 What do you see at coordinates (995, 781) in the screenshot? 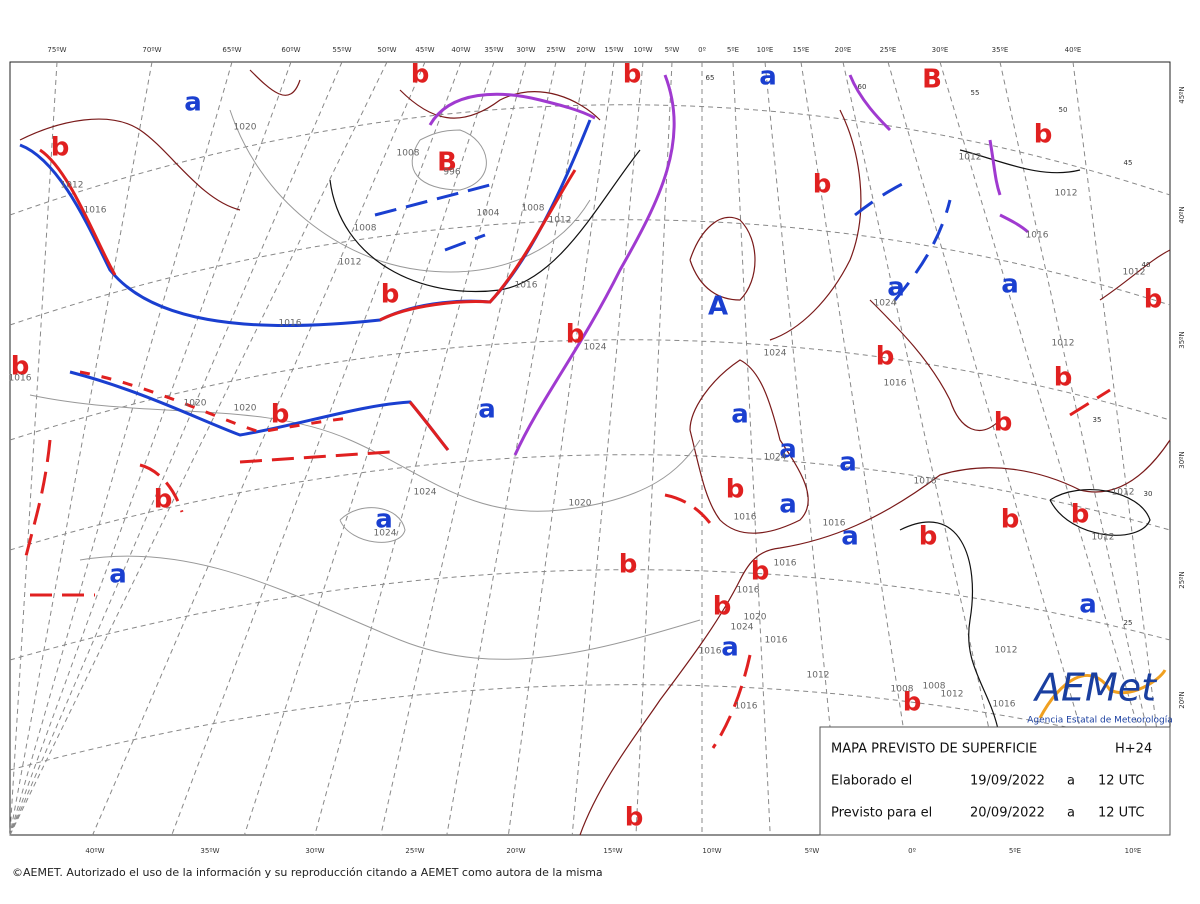
I see `info-box` at bounding box center [995, 781].